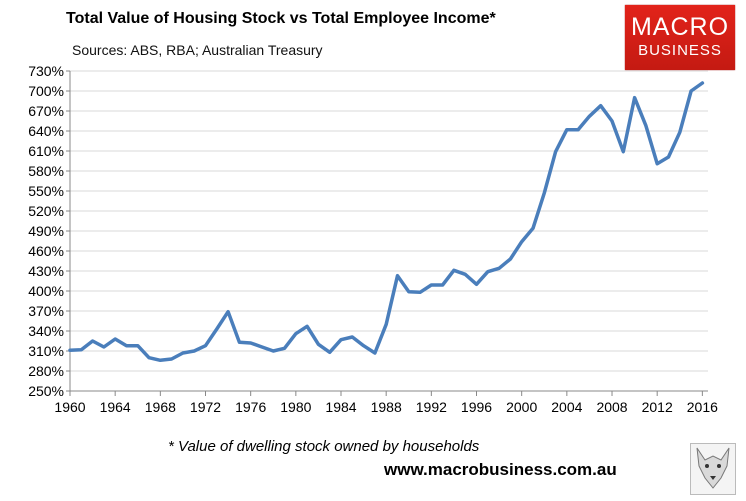  Describe the element at coordinates (46, 251) in the screenshot. I see `y-tick-label: 460%` at that location.